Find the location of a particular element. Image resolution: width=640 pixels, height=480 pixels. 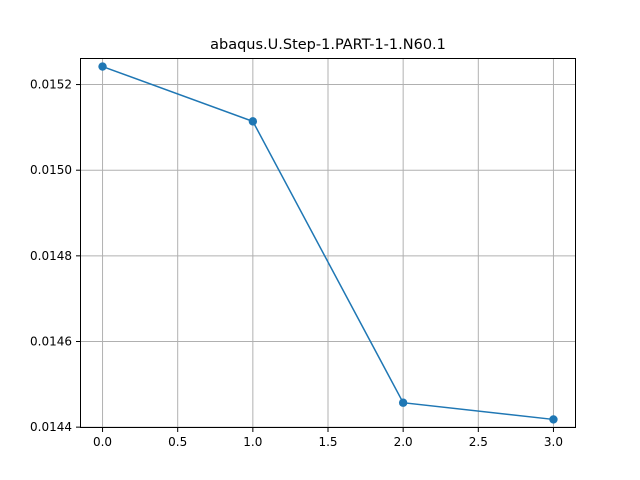

y-tick-label: 0.0150 is located at coordinates (51, 170).